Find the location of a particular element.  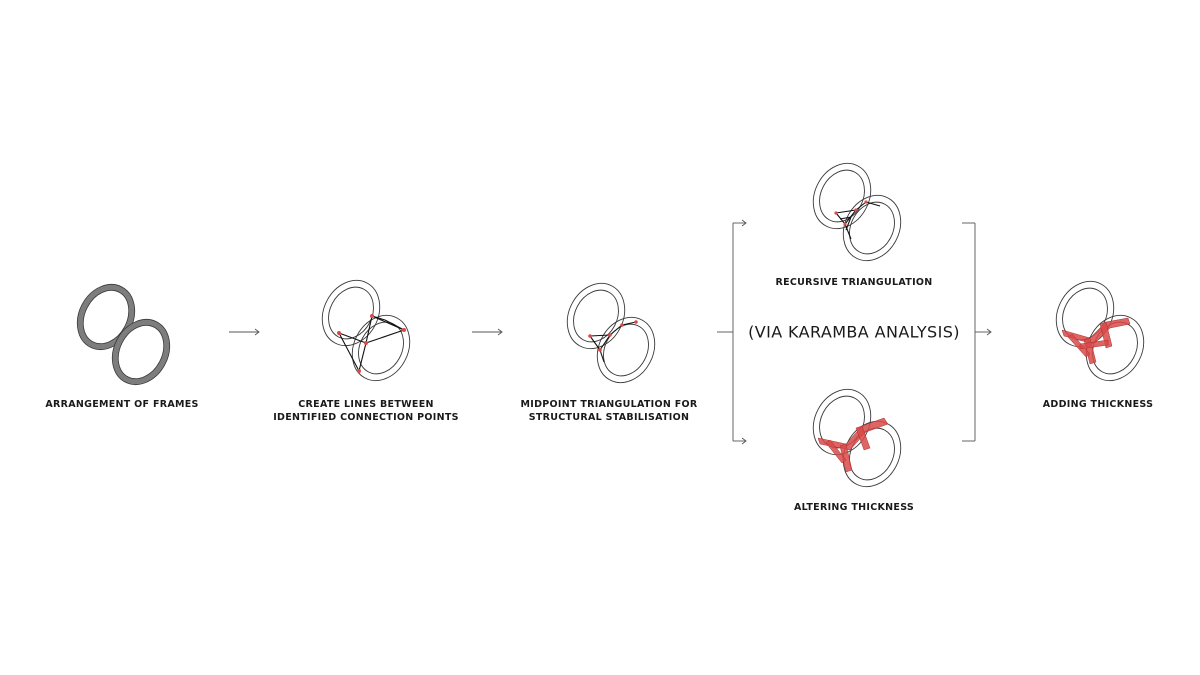

right-bracket is located at coordinates (977, 332).